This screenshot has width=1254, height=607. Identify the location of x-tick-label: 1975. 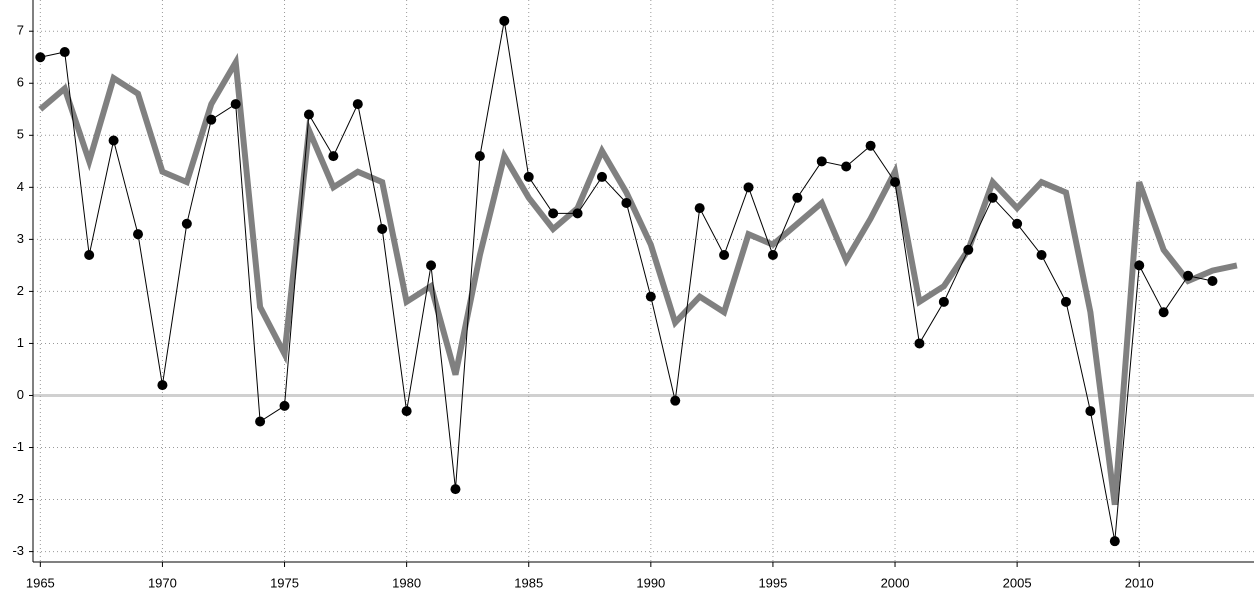
(284, 582).